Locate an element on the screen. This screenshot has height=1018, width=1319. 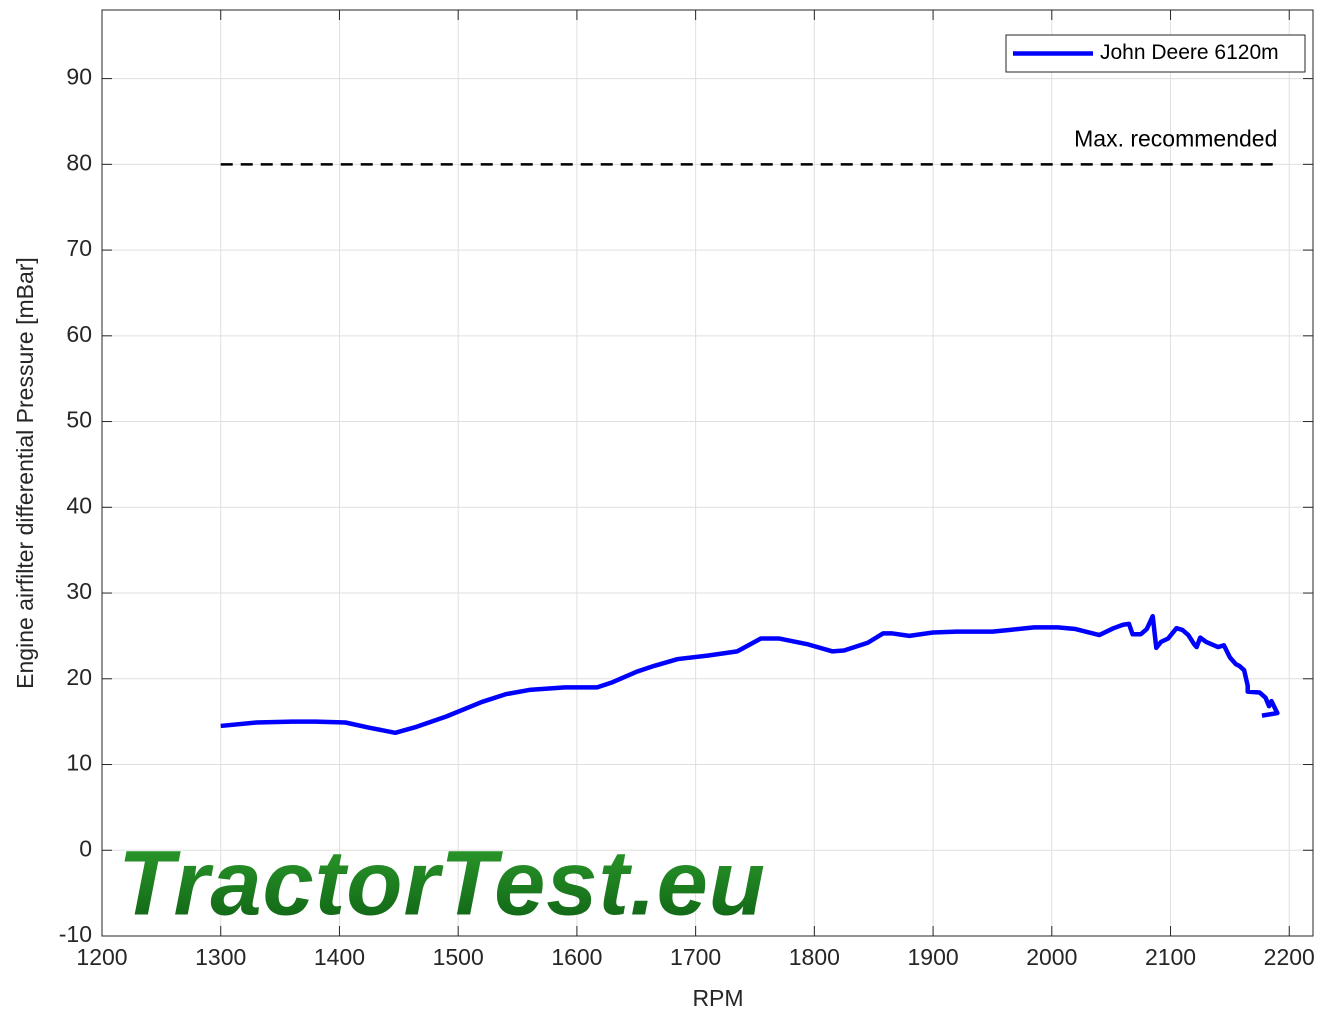
y-tick-label: -10 is located at coordinates (75, 934).